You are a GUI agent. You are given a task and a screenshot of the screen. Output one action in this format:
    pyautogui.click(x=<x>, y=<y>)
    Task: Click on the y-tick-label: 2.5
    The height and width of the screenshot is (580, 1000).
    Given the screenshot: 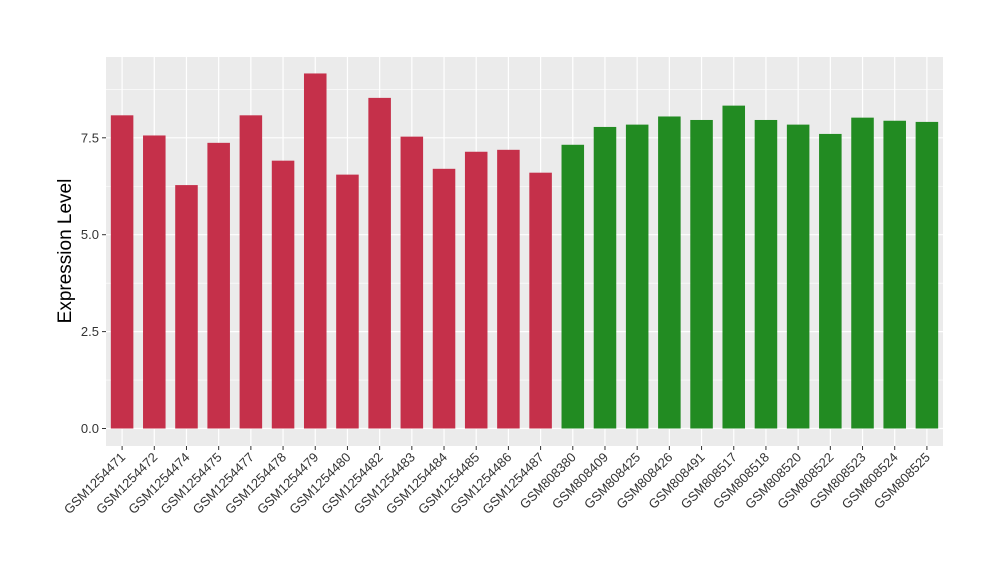 What is the action you would take?
    pyautogui.click(x=90, y=331)
    